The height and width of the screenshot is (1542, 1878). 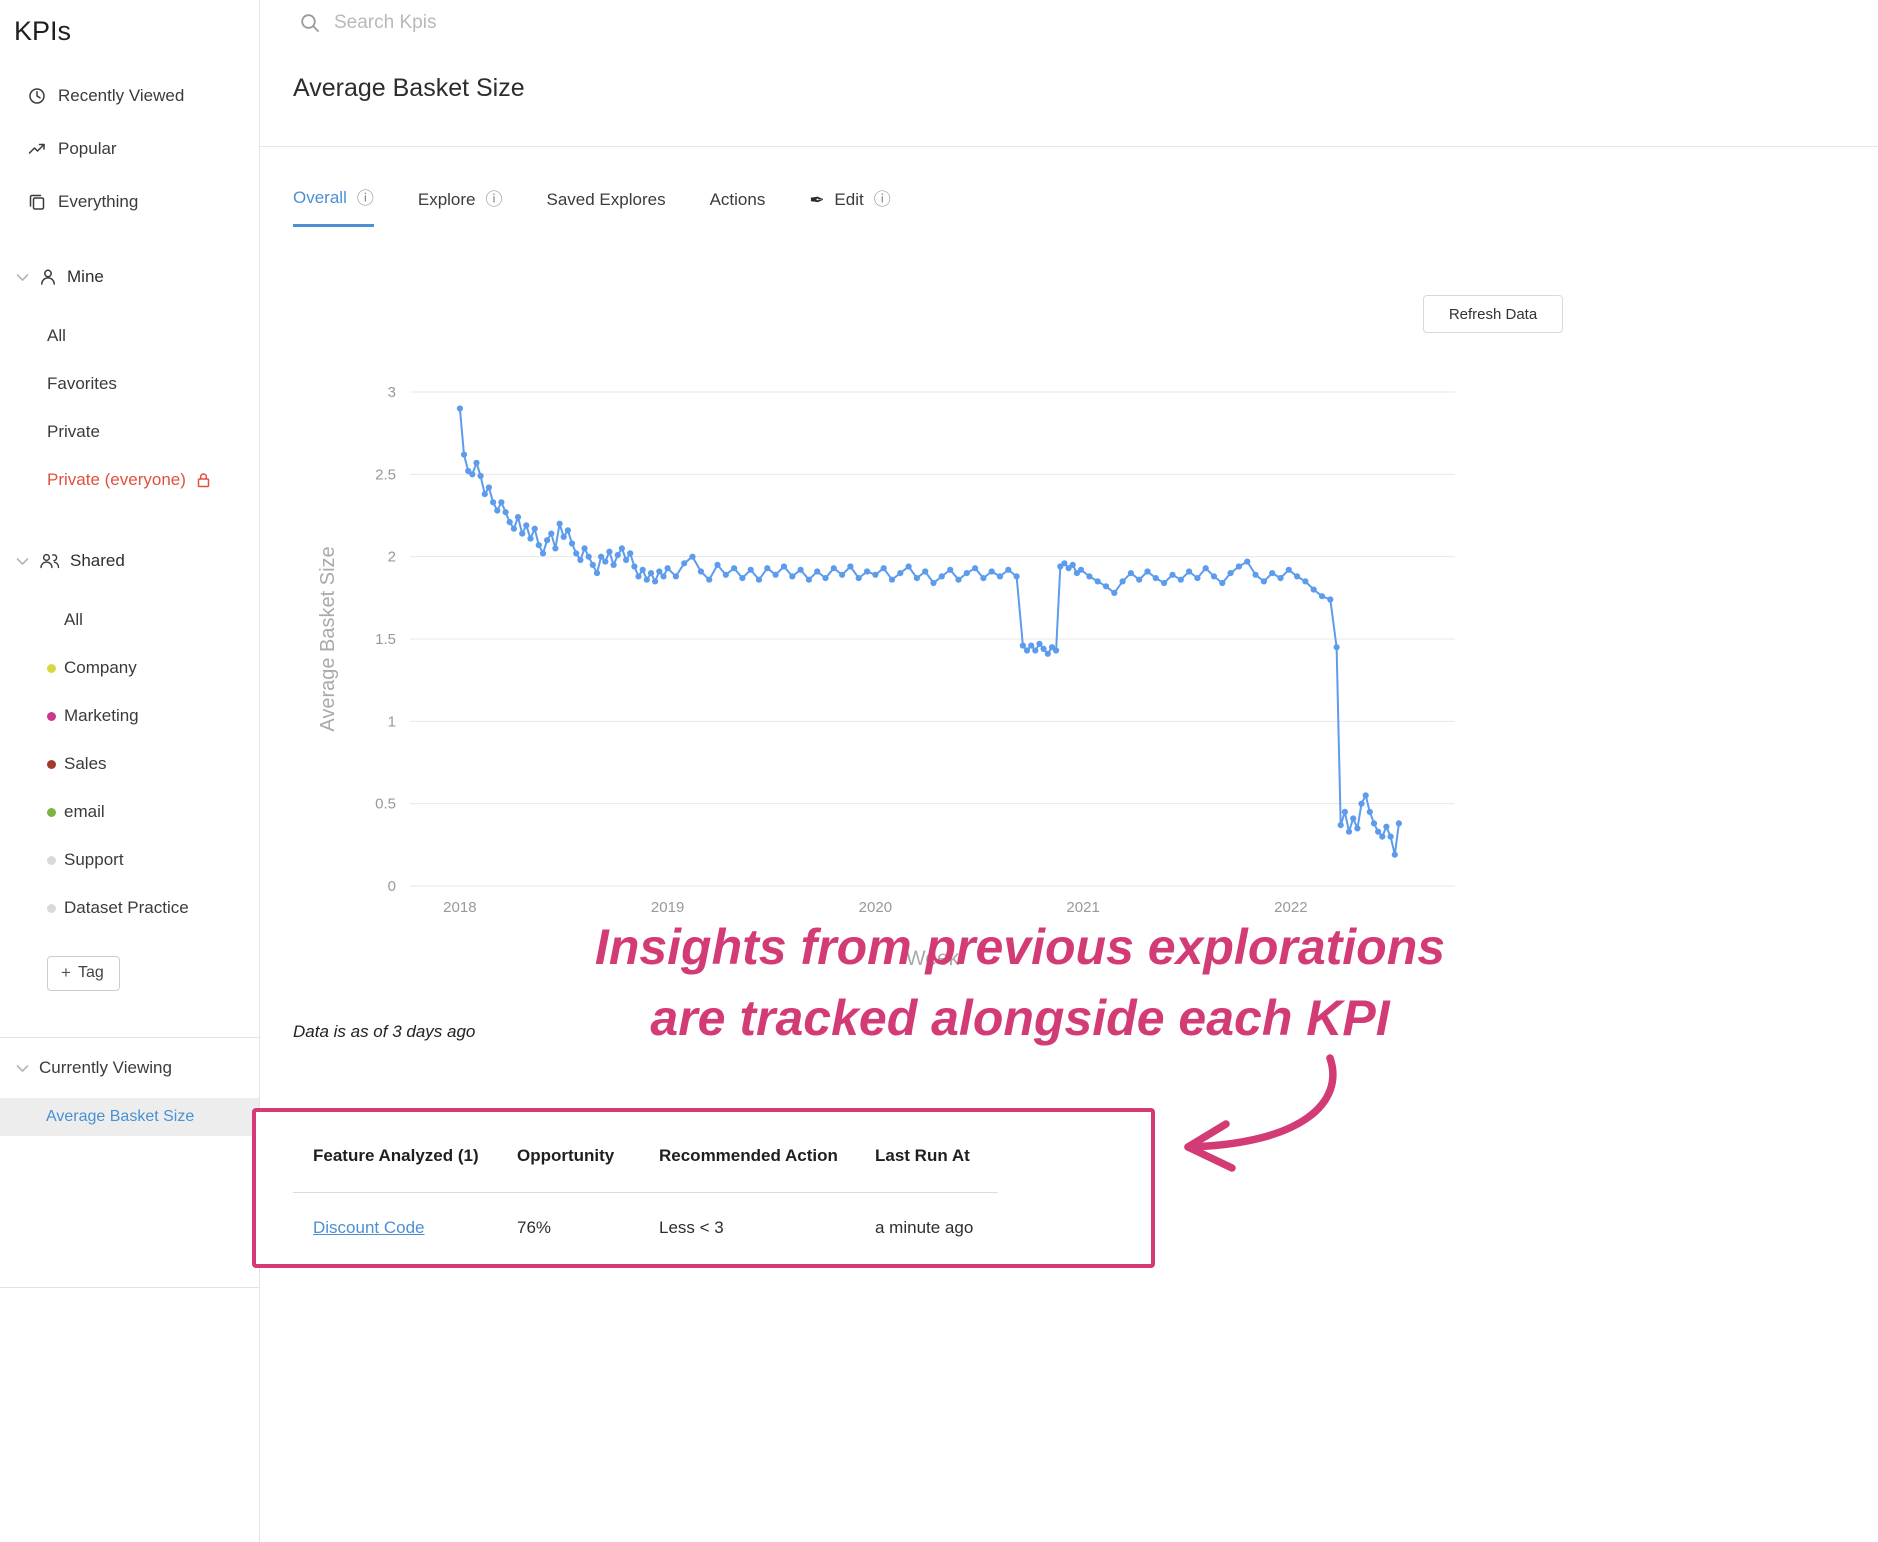 What do you see at coordinates (85, 276) in the screenshot?
I see `sidebar-section-label: Mine` at bounding box center [85, 276].